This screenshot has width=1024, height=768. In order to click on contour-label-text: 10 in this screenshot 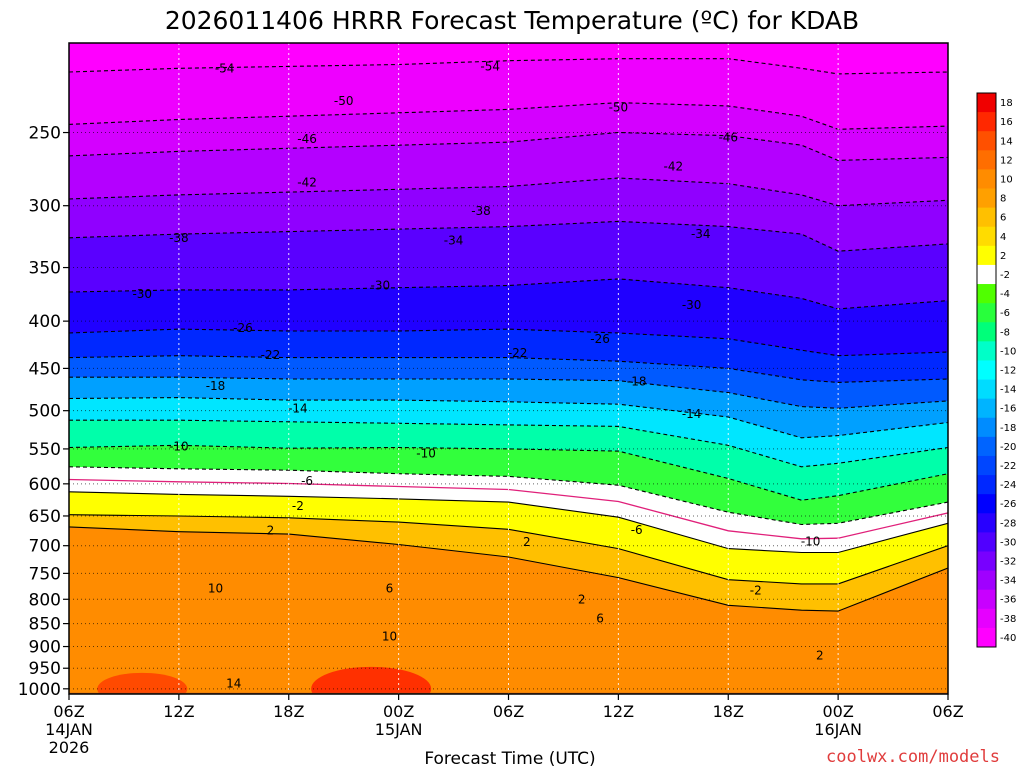, I will do `click(389, 637)`.